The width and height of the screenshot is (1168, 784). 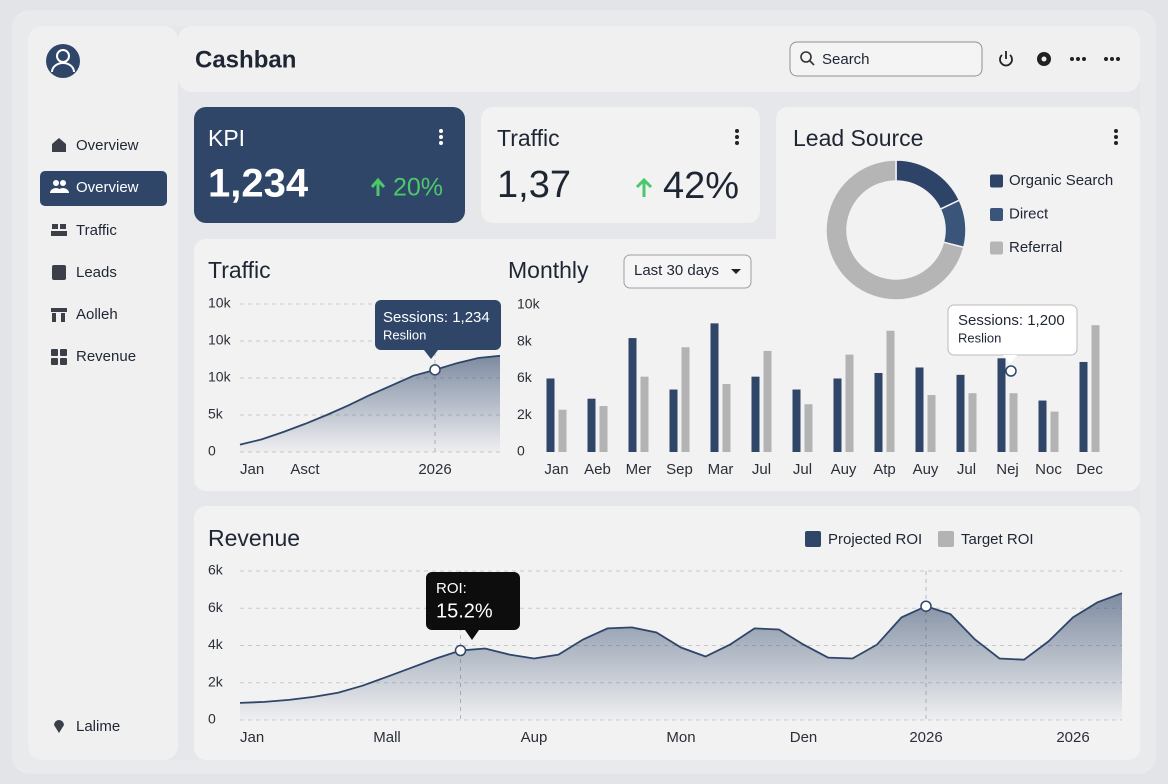 What do you see at coordinates (926, 469) in the screenshot?
I see `x-tick-label: Auy` at bounding box center [926, 469].